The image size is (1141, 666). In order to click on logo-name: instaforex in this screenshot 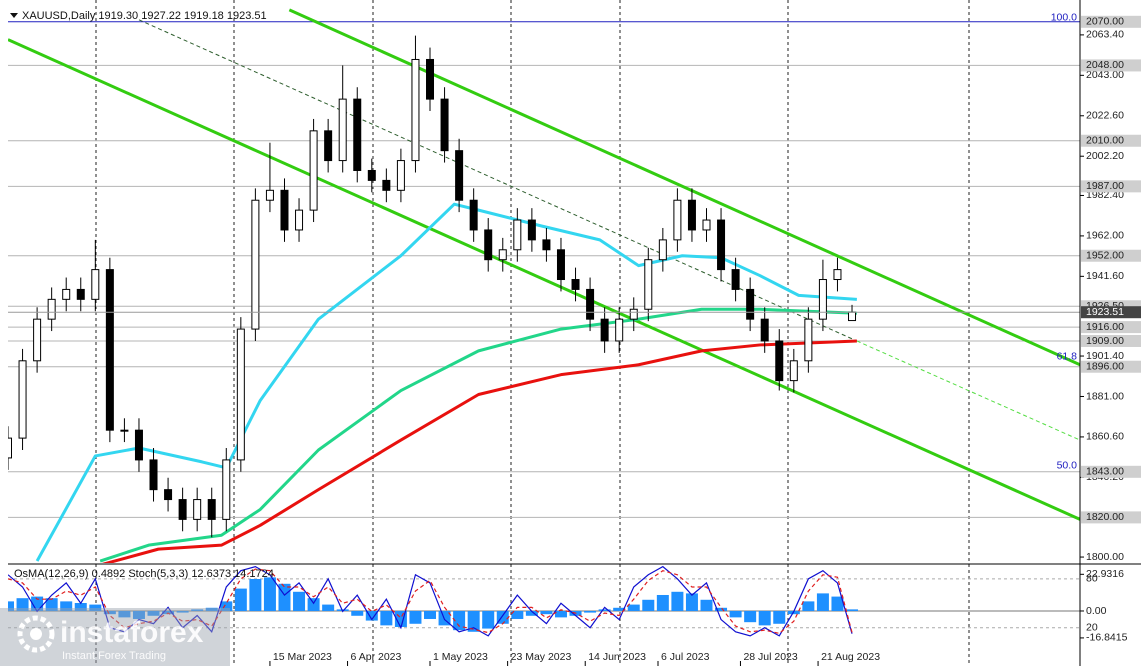, I will do `click(132, 632)`.